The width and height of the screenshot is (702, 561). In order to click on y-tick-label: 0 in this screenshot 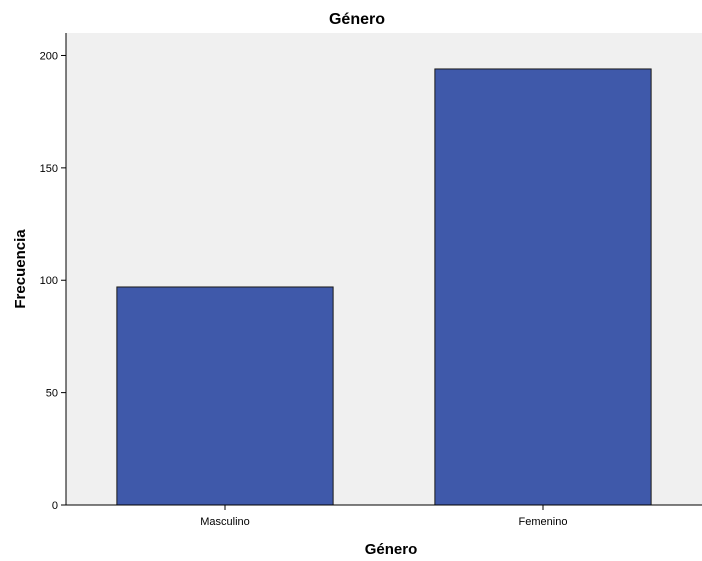, I will do `click(55, 506)`.